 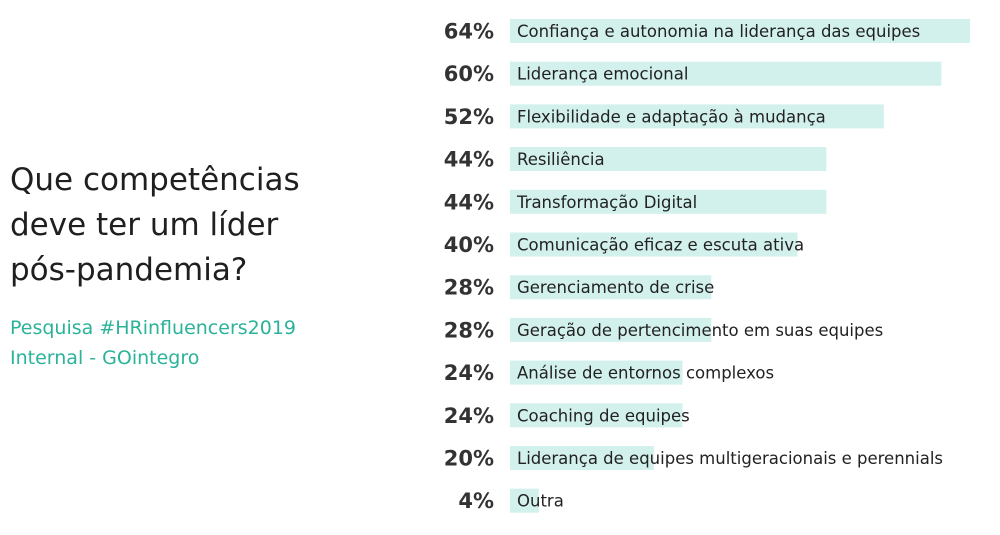 I want to click on category-label: Geração de pertencimento em suas equipes, so click(x=700, y=330).